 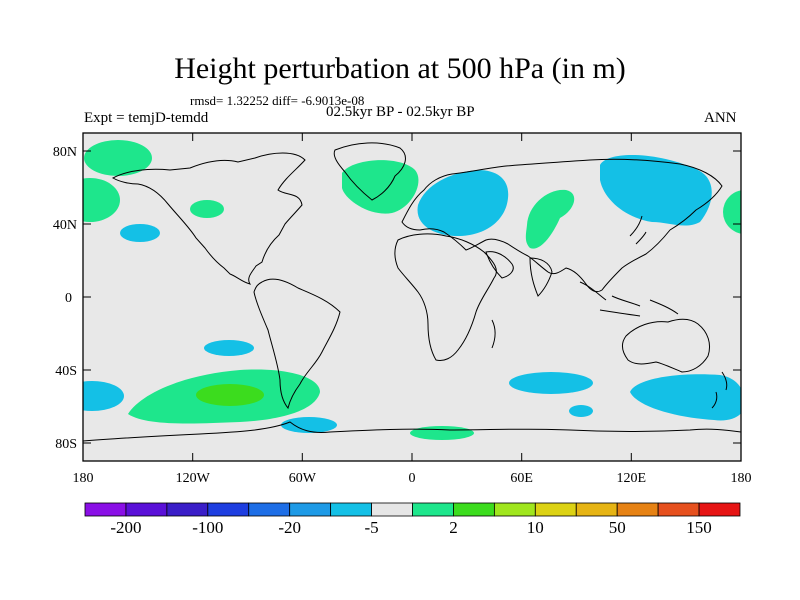 I want to click on lat-label-80s: 80S, so click(x=66, y=444).